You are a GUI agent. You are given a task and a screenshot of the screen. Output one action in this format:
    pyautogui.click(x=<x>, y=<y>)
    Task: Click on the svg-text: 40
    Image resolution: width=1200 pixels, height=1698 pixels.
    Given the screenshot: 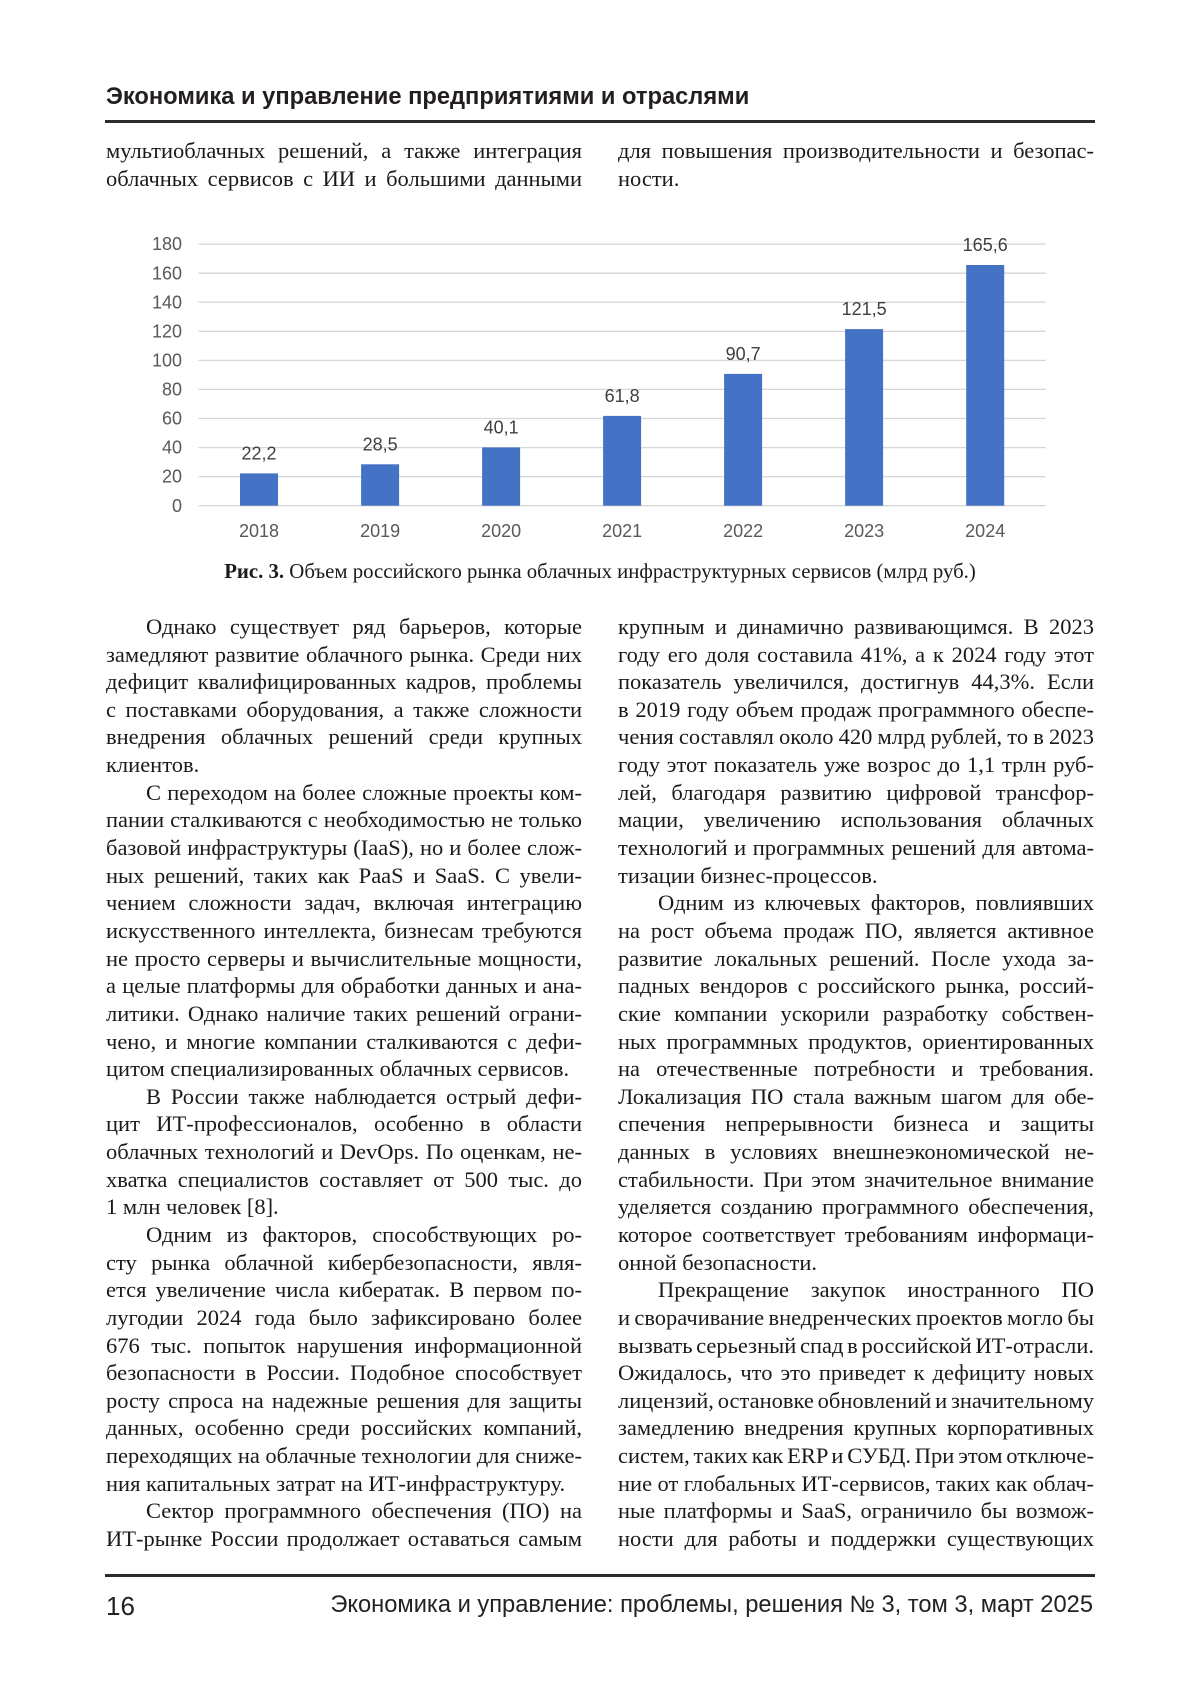 What is the action you would take?
    pyautogui.click(x=172, y=448)
    